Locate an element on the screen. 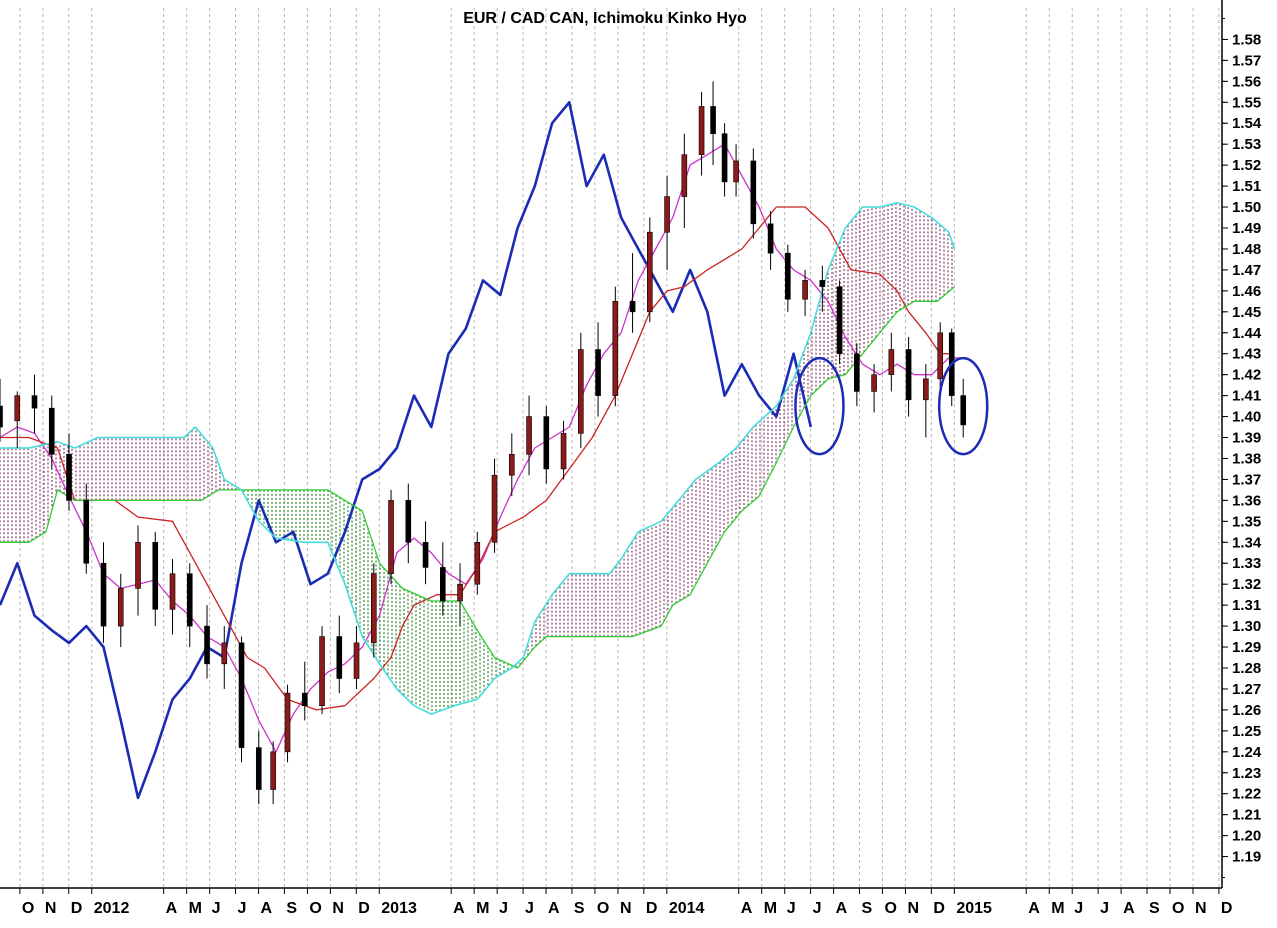 Image resolution: width=1277 pixels, height=928 pixels. y-tick-label: 1.22 is located at coordinates (1246, 794).